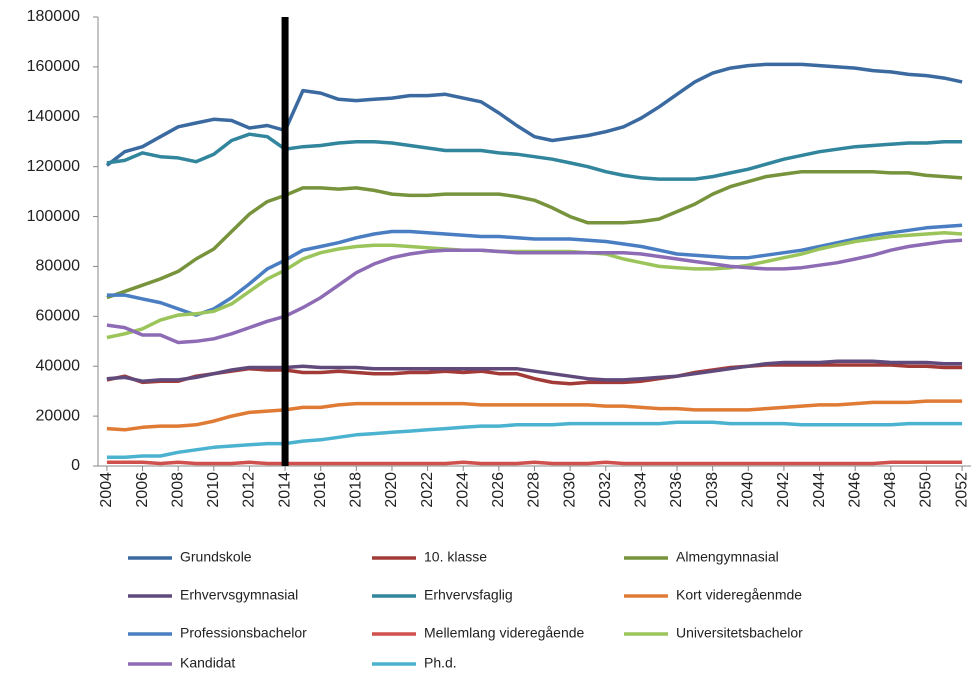 This screenshot has height=675, width=973. I want to click on y-tick-label: 120000, so click(53, 166).